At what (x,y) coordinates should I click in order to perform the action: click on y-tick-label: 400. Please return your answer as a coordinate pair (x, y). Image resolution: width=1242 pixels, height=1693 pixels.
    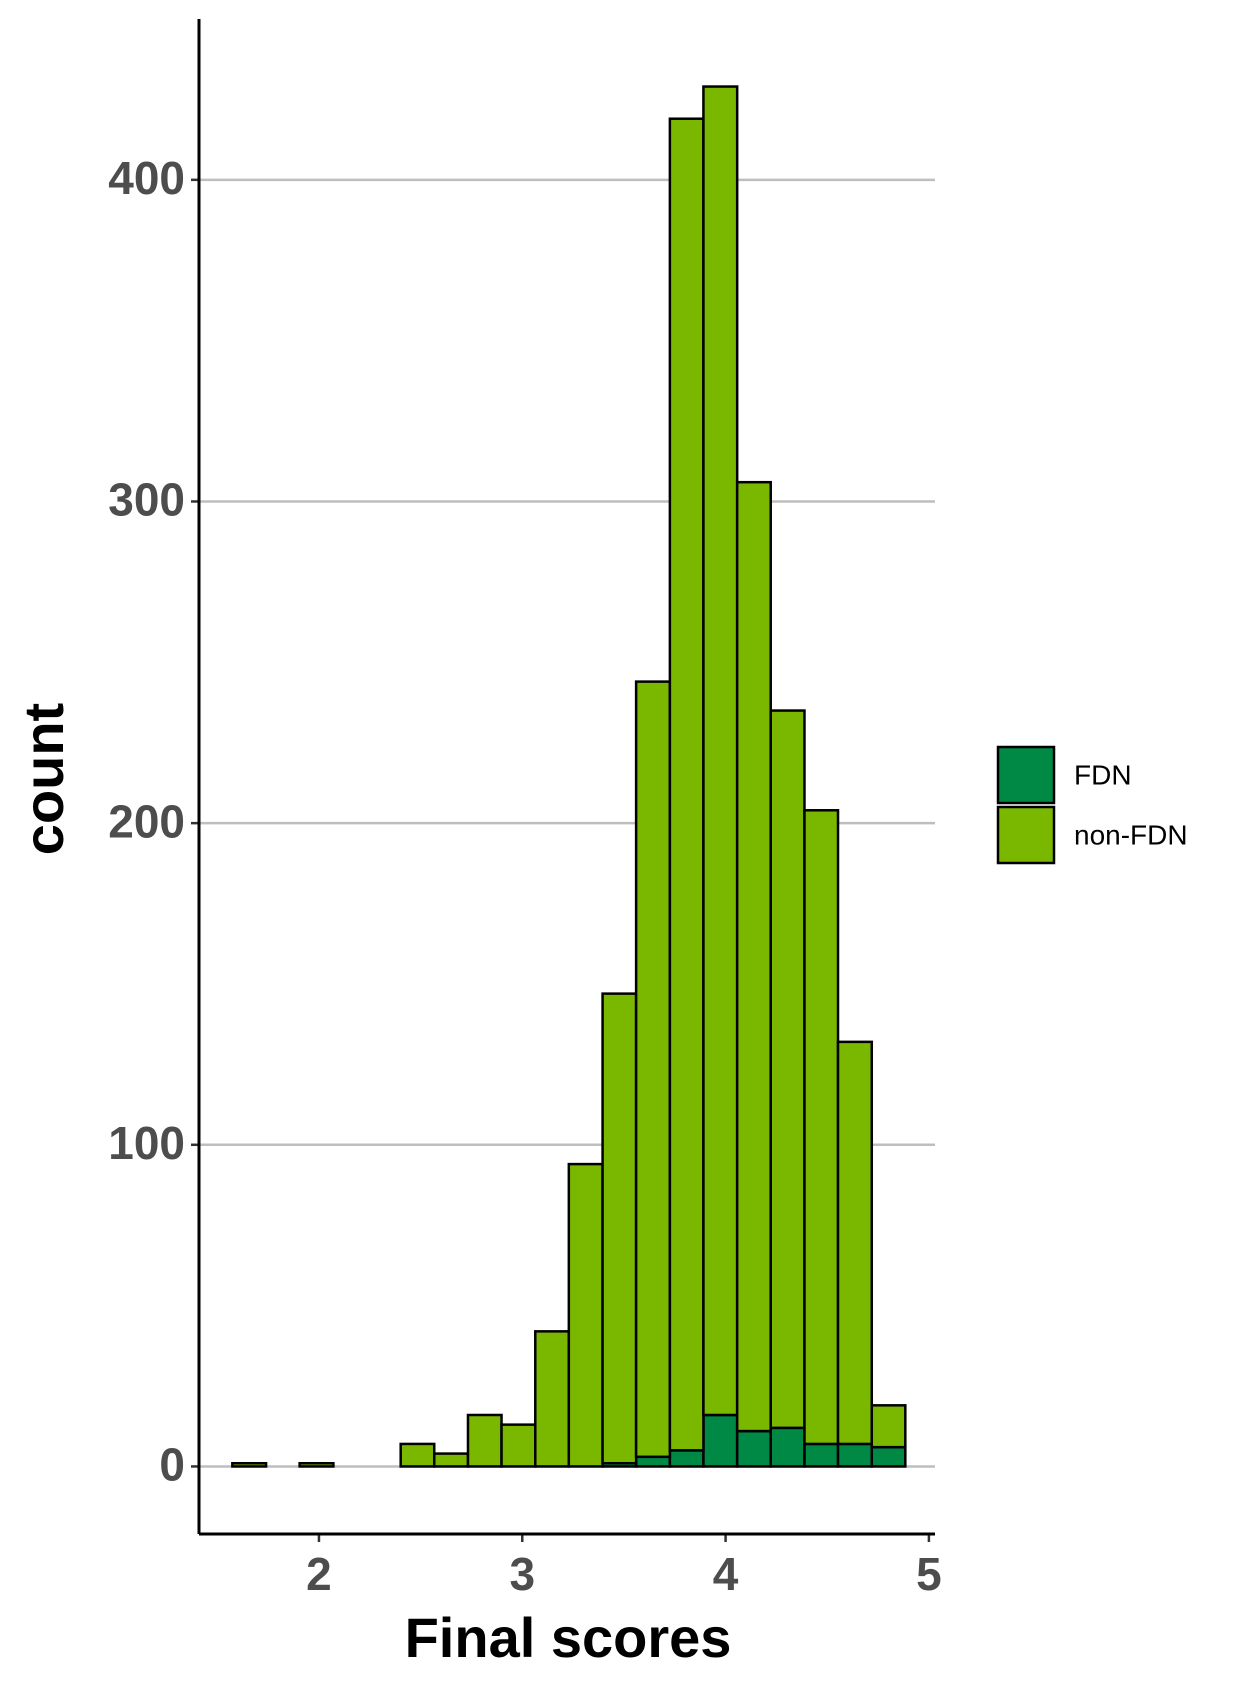
    Looking at the image, I should click on (146, 178).